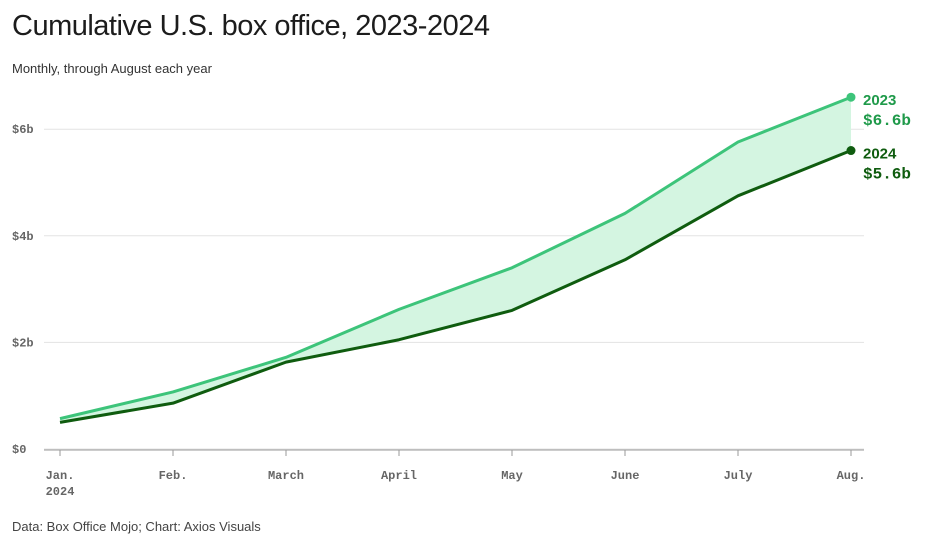 The width and height of the screenshot is (936, 548). Describe the element at coordinates (60, 476) in the screenshot. I see `x-tick-label: Jan.` at that location.